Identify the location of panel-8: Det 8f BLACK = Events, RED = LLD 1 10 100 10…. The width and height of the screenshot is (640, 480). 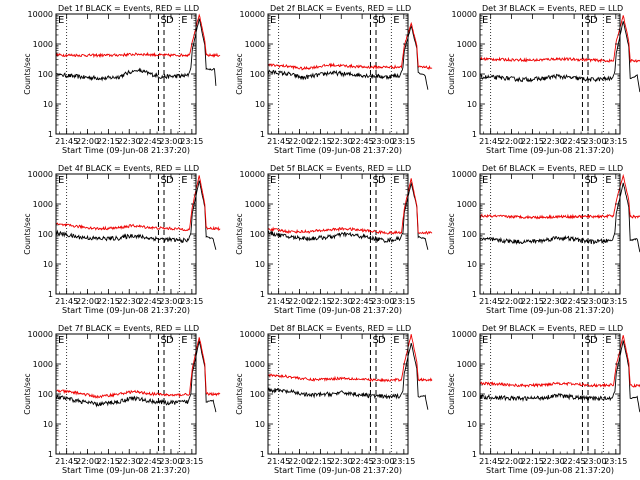
(334, 399).